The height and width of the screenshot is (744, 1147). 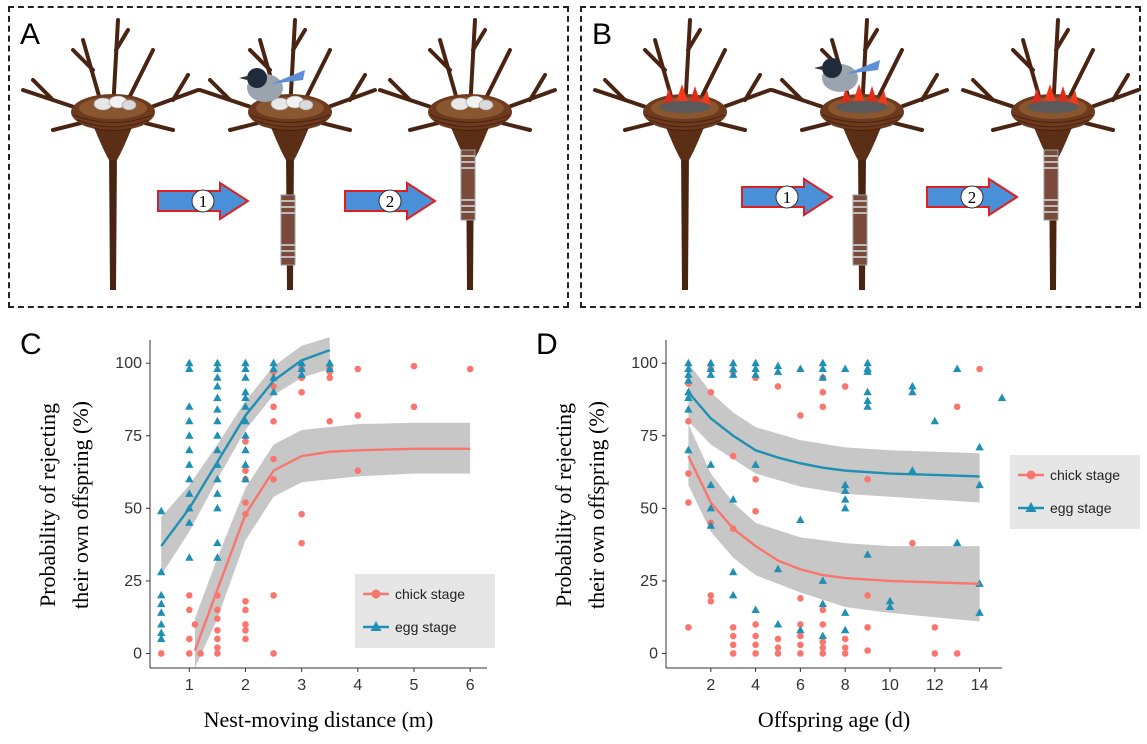 What do you see at coordinates (833, 520) in the screenshot?
I see `fit-line-chick-stage` at bounding box center [833, 520].